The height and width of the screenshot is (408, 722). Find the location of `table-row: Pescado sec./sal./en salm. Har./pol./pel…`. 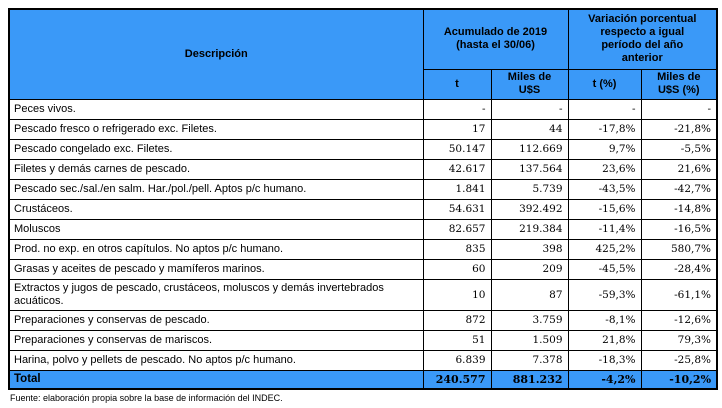

table-row: Pescado sec./sal./en salm. Har./pol./pel… is located at coordinates (363, 189).